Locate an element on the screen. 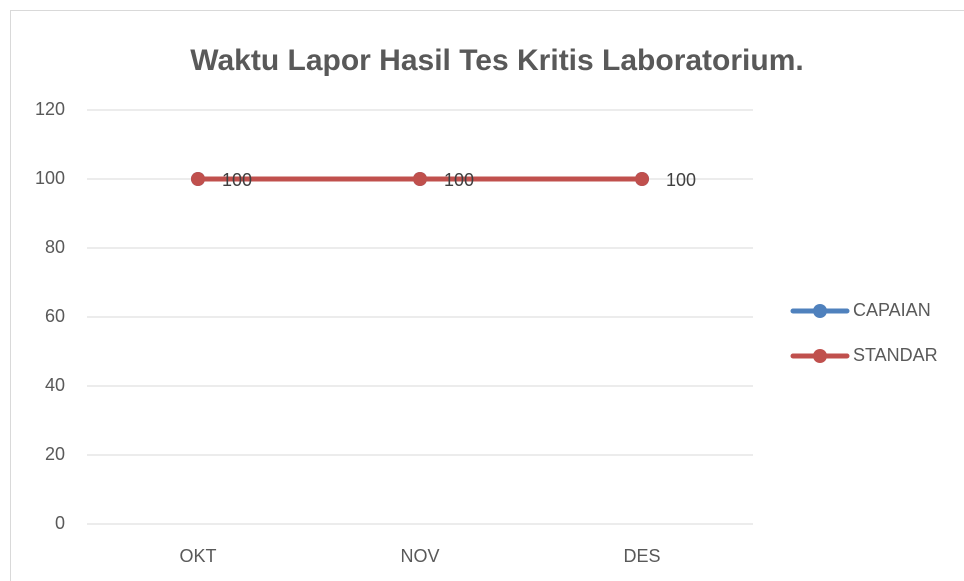  x-tick-label: OKT is located at coordinates (197, 556).